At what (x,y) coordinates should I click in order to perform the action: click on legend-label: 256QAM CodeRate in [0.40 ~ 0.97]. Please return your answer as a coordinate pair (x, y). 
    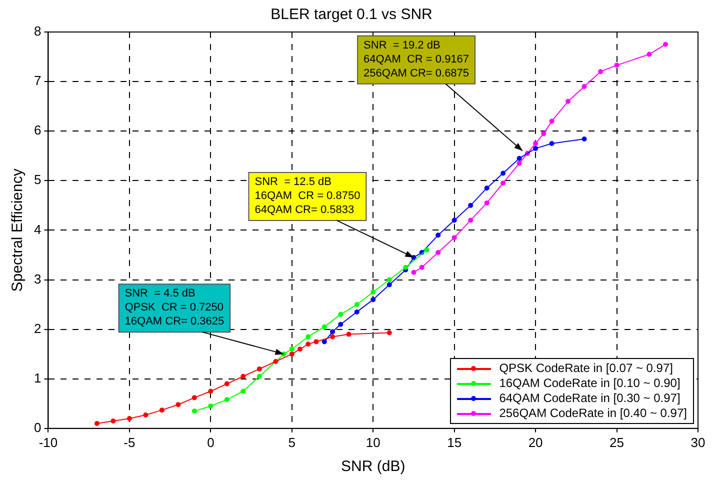
    Looking at the image, I should click on (593, 414).